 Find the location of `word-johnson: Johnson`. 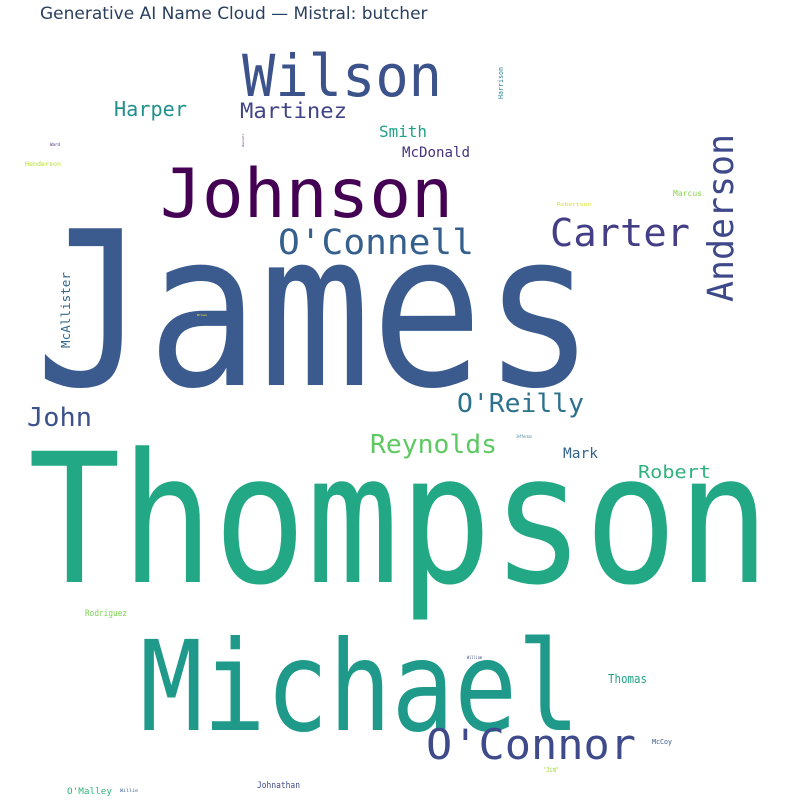

word-johnson: Johnson is located at coordinates (306, 194).